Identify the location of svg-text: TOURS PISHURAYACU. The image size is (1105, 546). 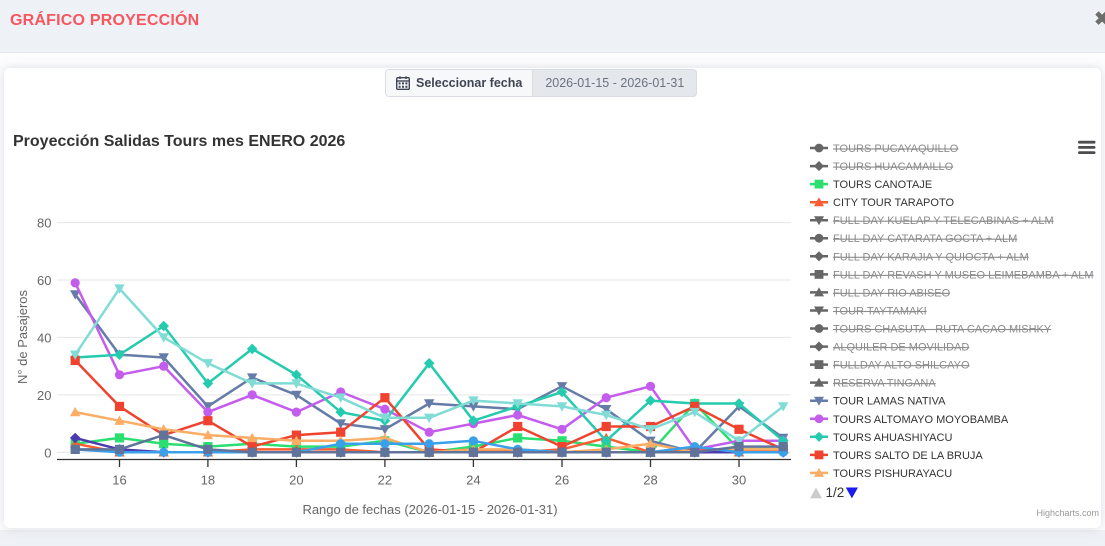
(892, 474).